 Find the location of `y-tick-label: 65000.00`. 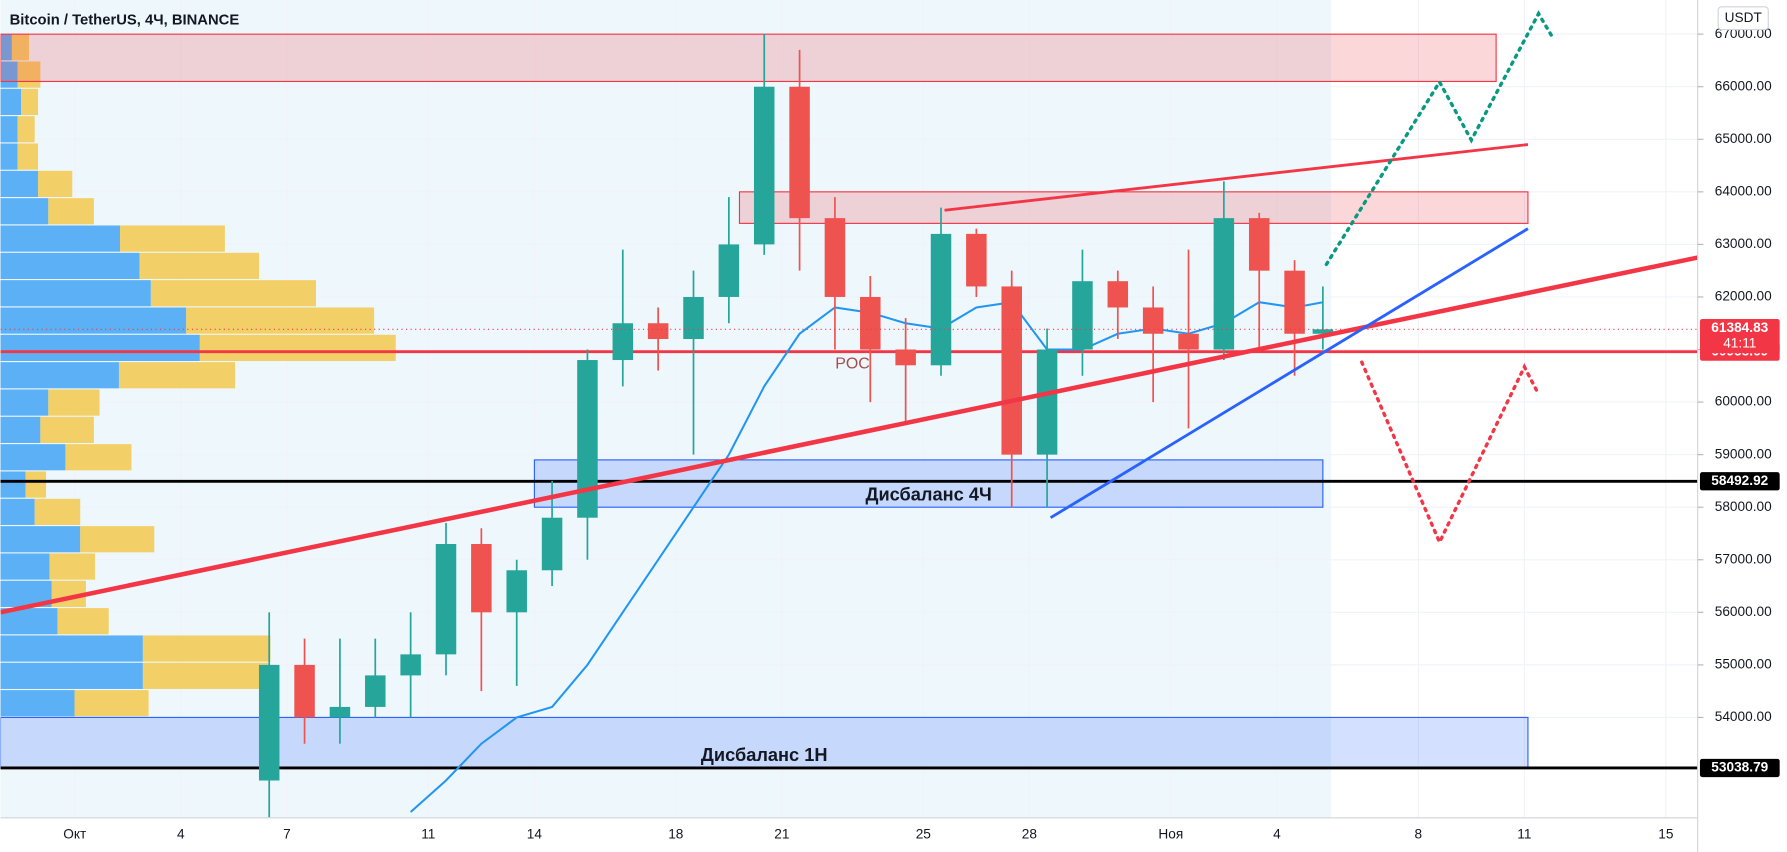

y-tick-label: 65000.00 is located at coordinates (1743, 138).